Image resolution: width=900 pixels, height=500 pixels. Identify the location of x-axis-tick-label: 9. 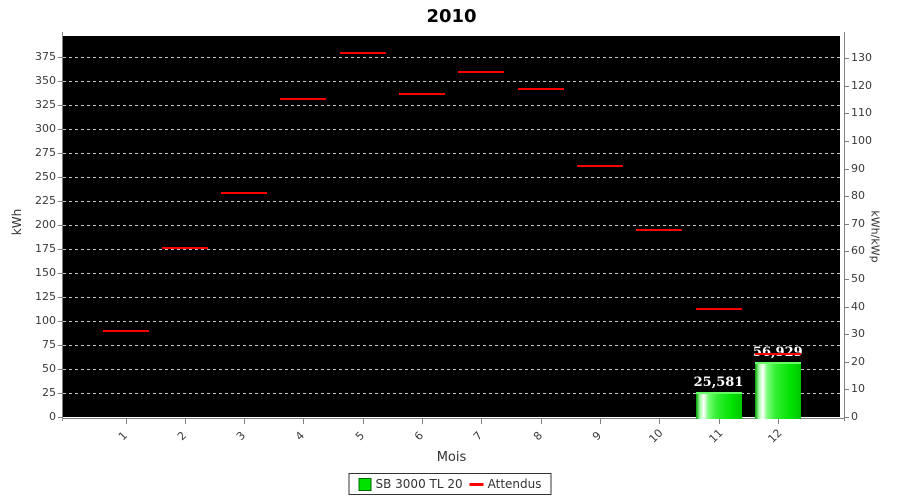
(596, 436).